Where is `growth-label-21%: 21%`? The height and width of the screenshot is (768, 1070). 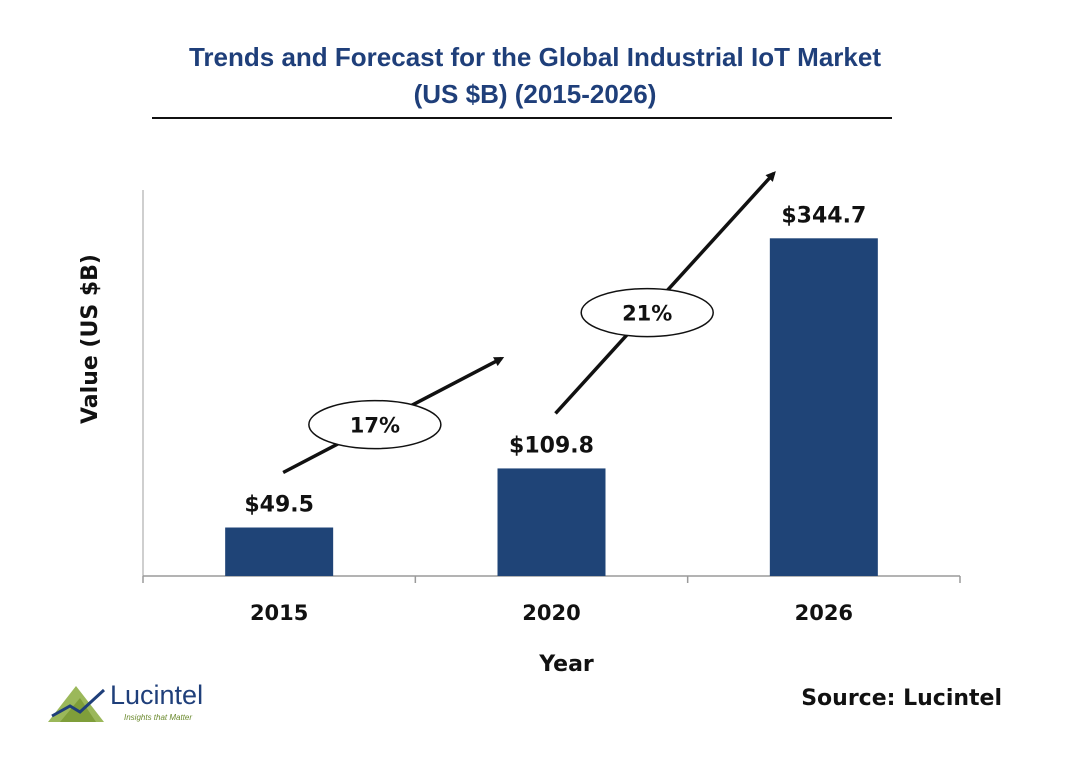
growth-label-21%: 21% is located at coordinates (647, 314).